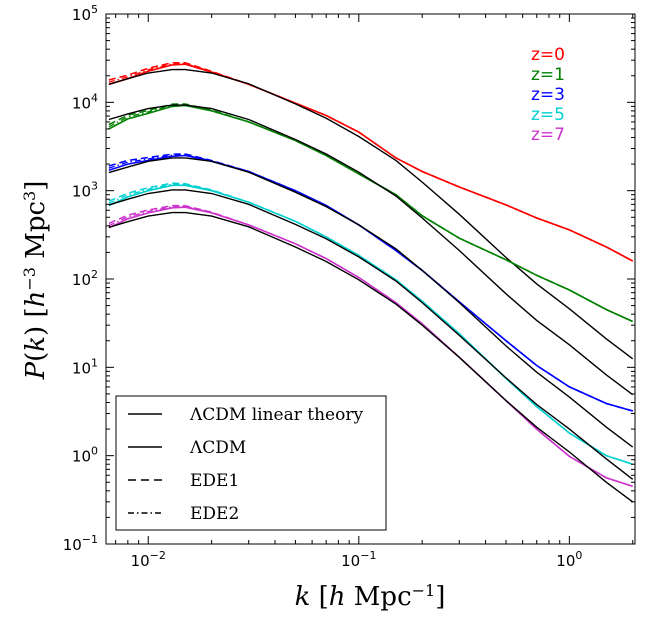  I want to click on y-tick-label: 10⁻¹, so click(80, 543).